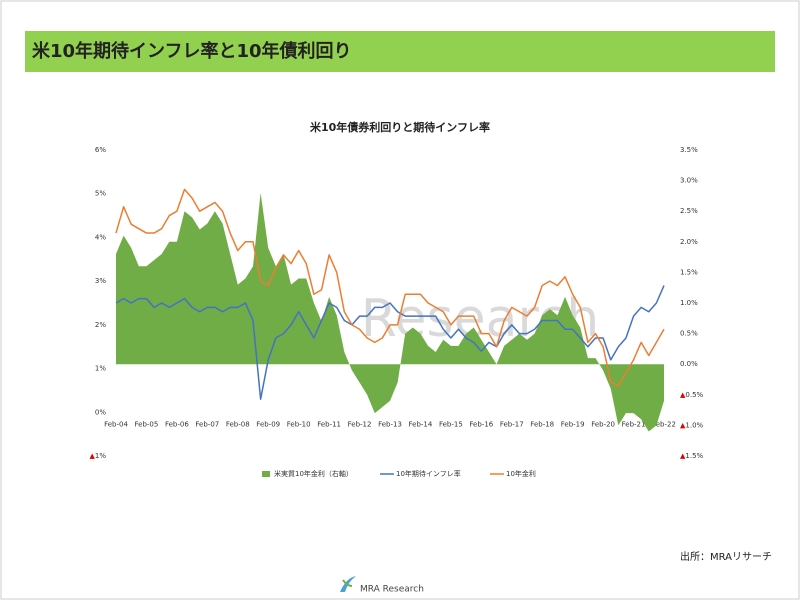 The height and width of the screenshot is (600, 800). Describe the element at coordinates (481, 424) in the screenshot. I see `x-tick-label: Feb-16` at that location.